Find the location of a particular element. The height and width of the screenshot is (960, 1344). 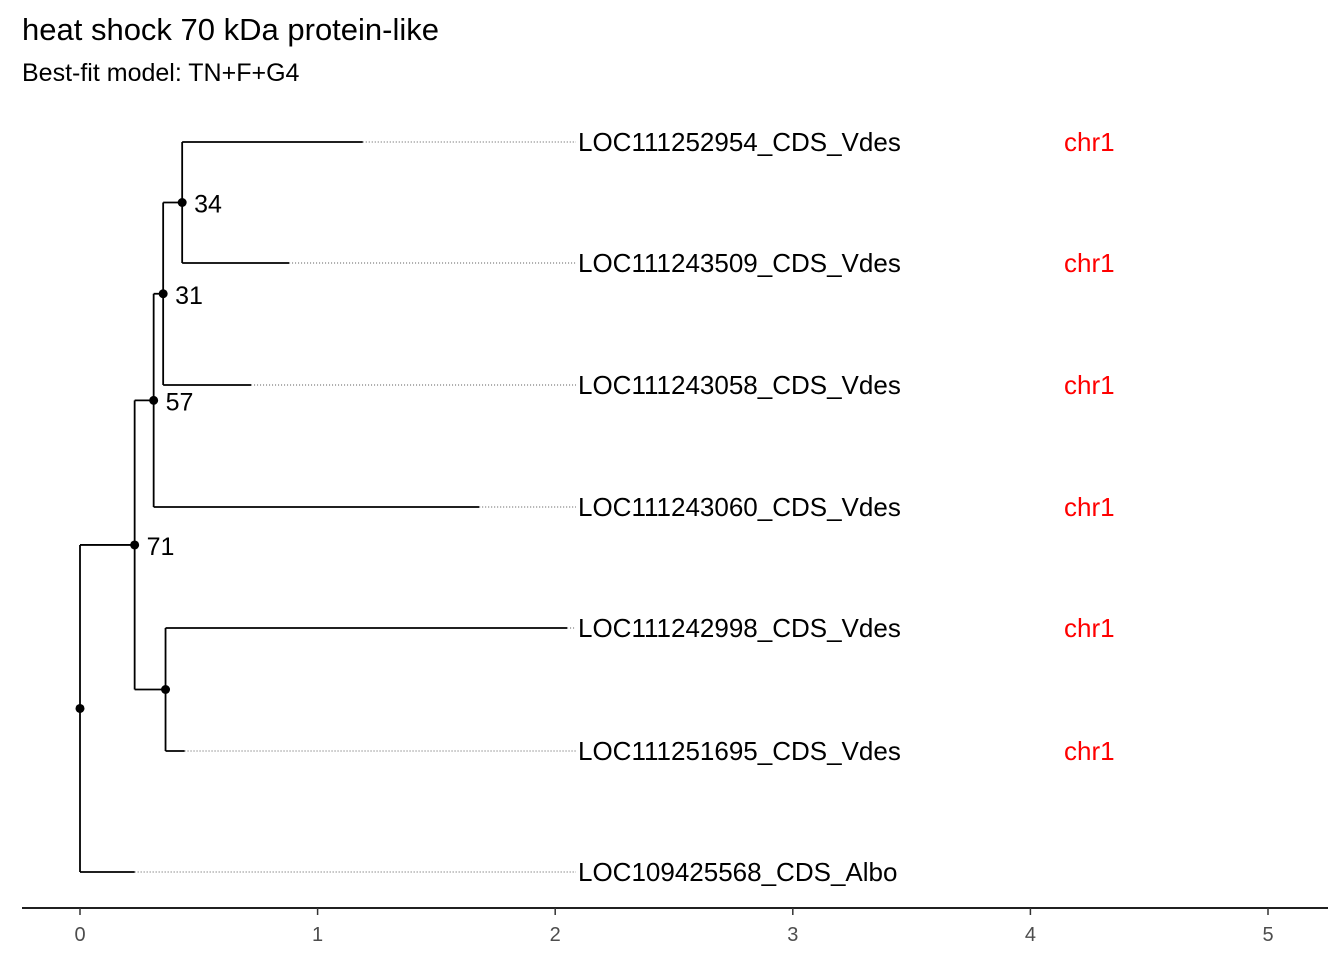

node-point-n71 is located at coordinates (135, 545).